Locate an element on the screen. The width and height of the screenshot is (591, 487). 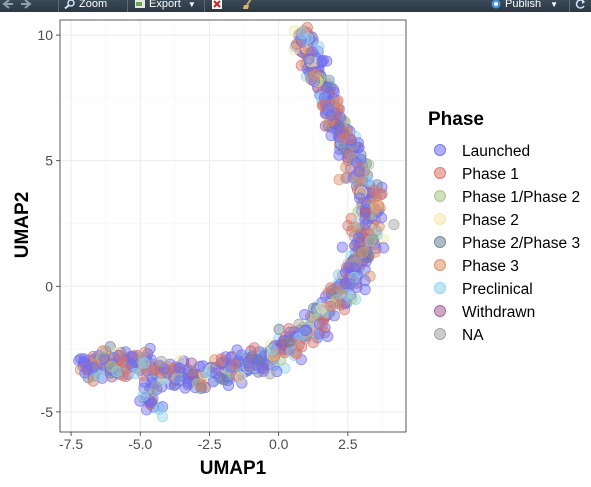
refresh-icon is located at coordinates (582, 6).